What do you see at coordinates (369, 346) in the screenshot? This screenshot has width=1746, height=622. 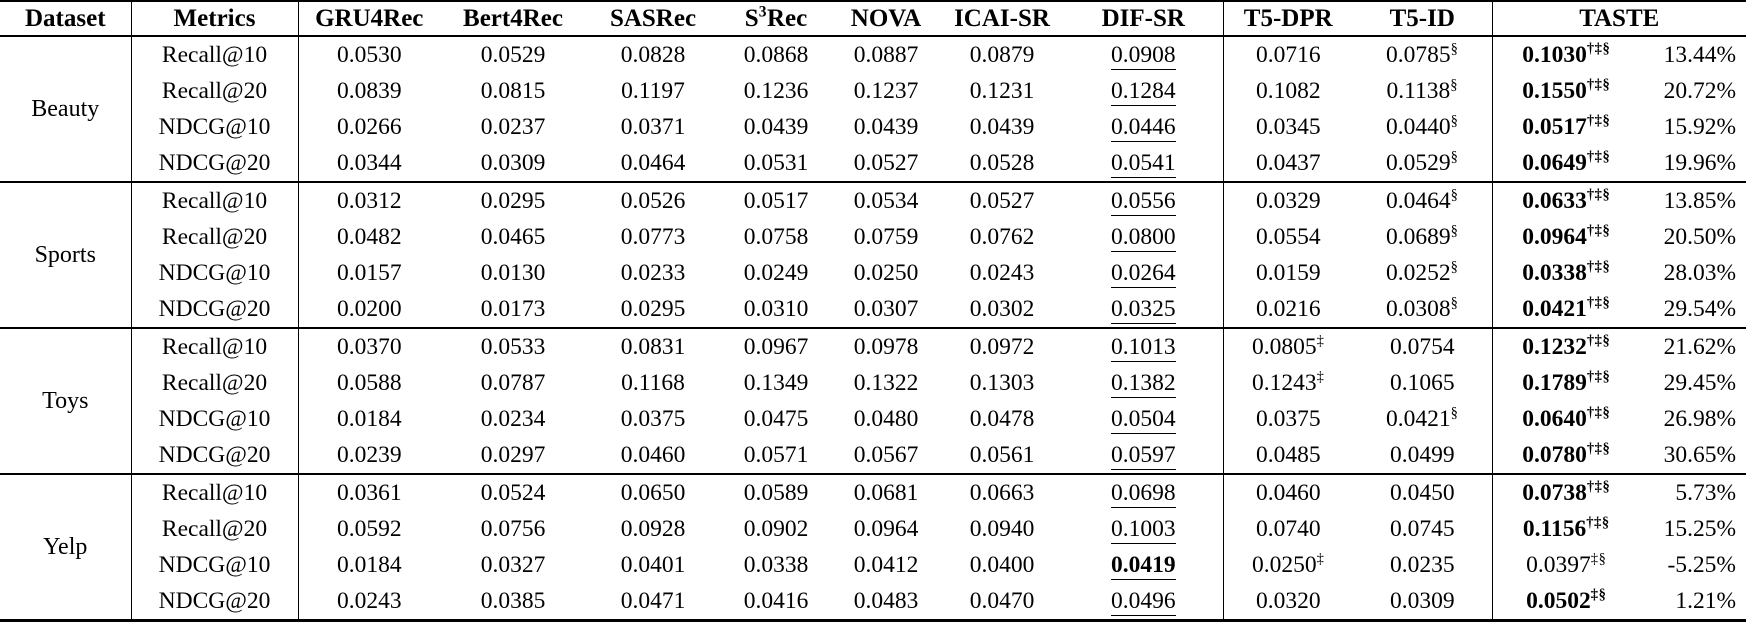 I see `metric-value: 0.0370` at bounding box center [369, 346].